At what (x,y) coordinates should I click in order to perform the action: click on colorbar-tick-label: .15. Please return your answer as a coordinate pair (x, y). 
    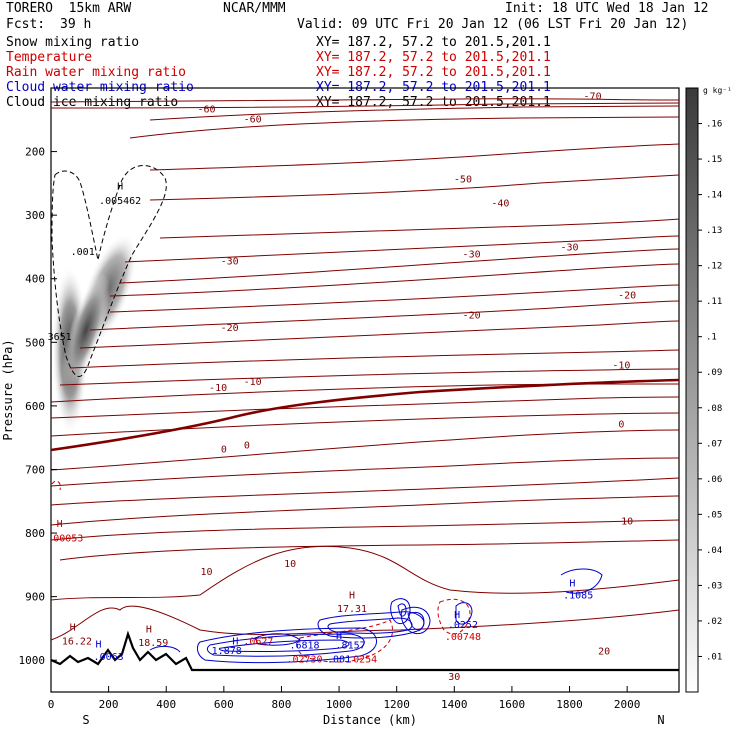
    Looking at the image, I should click on (714, 160).